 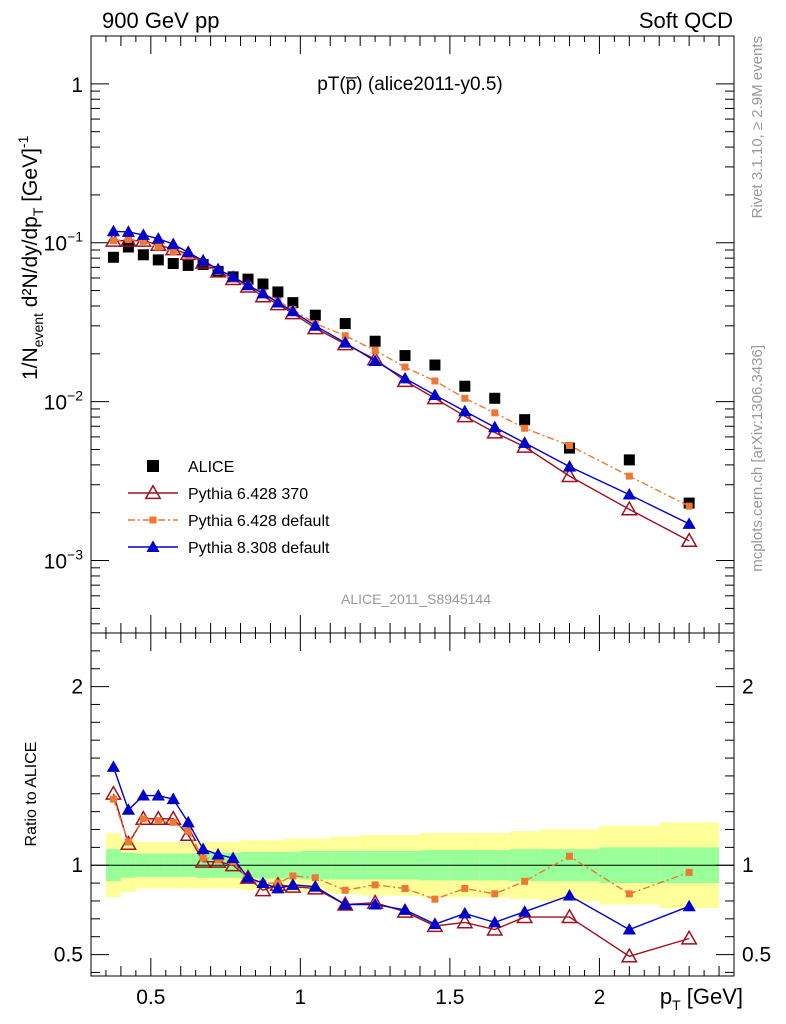 I want to click on ratio-uncertainty-bands, so click(x=412, y=865).